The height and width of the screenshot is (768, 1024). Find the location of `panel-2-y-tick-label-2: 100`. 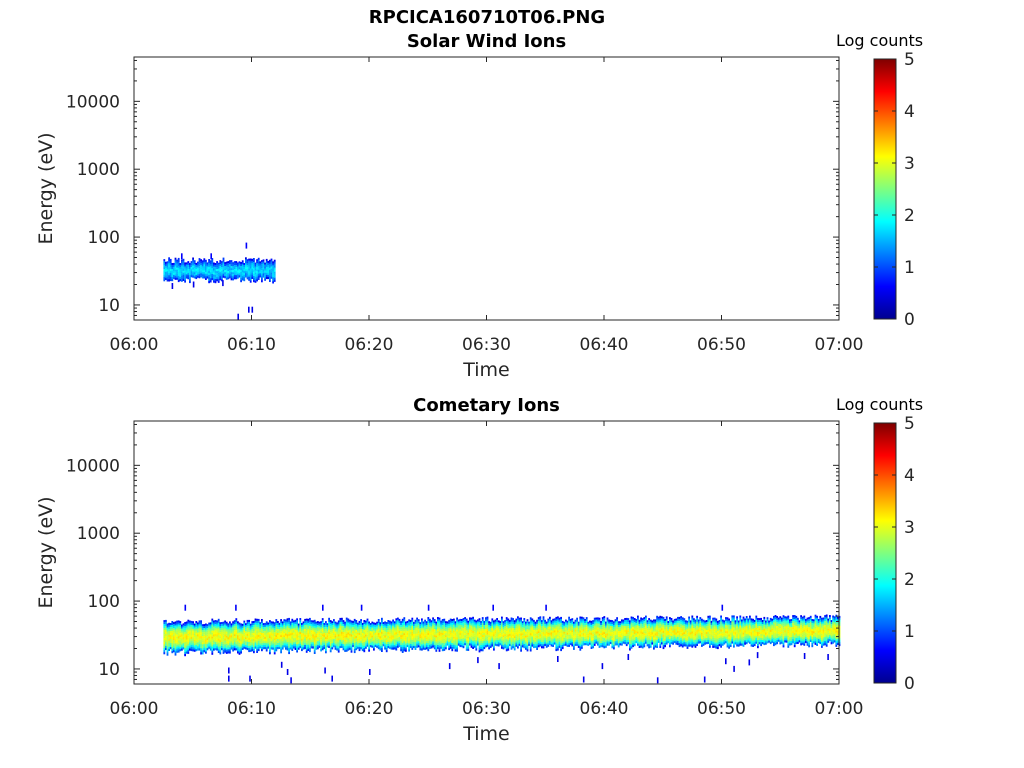

panel-2-y-tick-label-2: 100 is located at coordinates (104, 602).